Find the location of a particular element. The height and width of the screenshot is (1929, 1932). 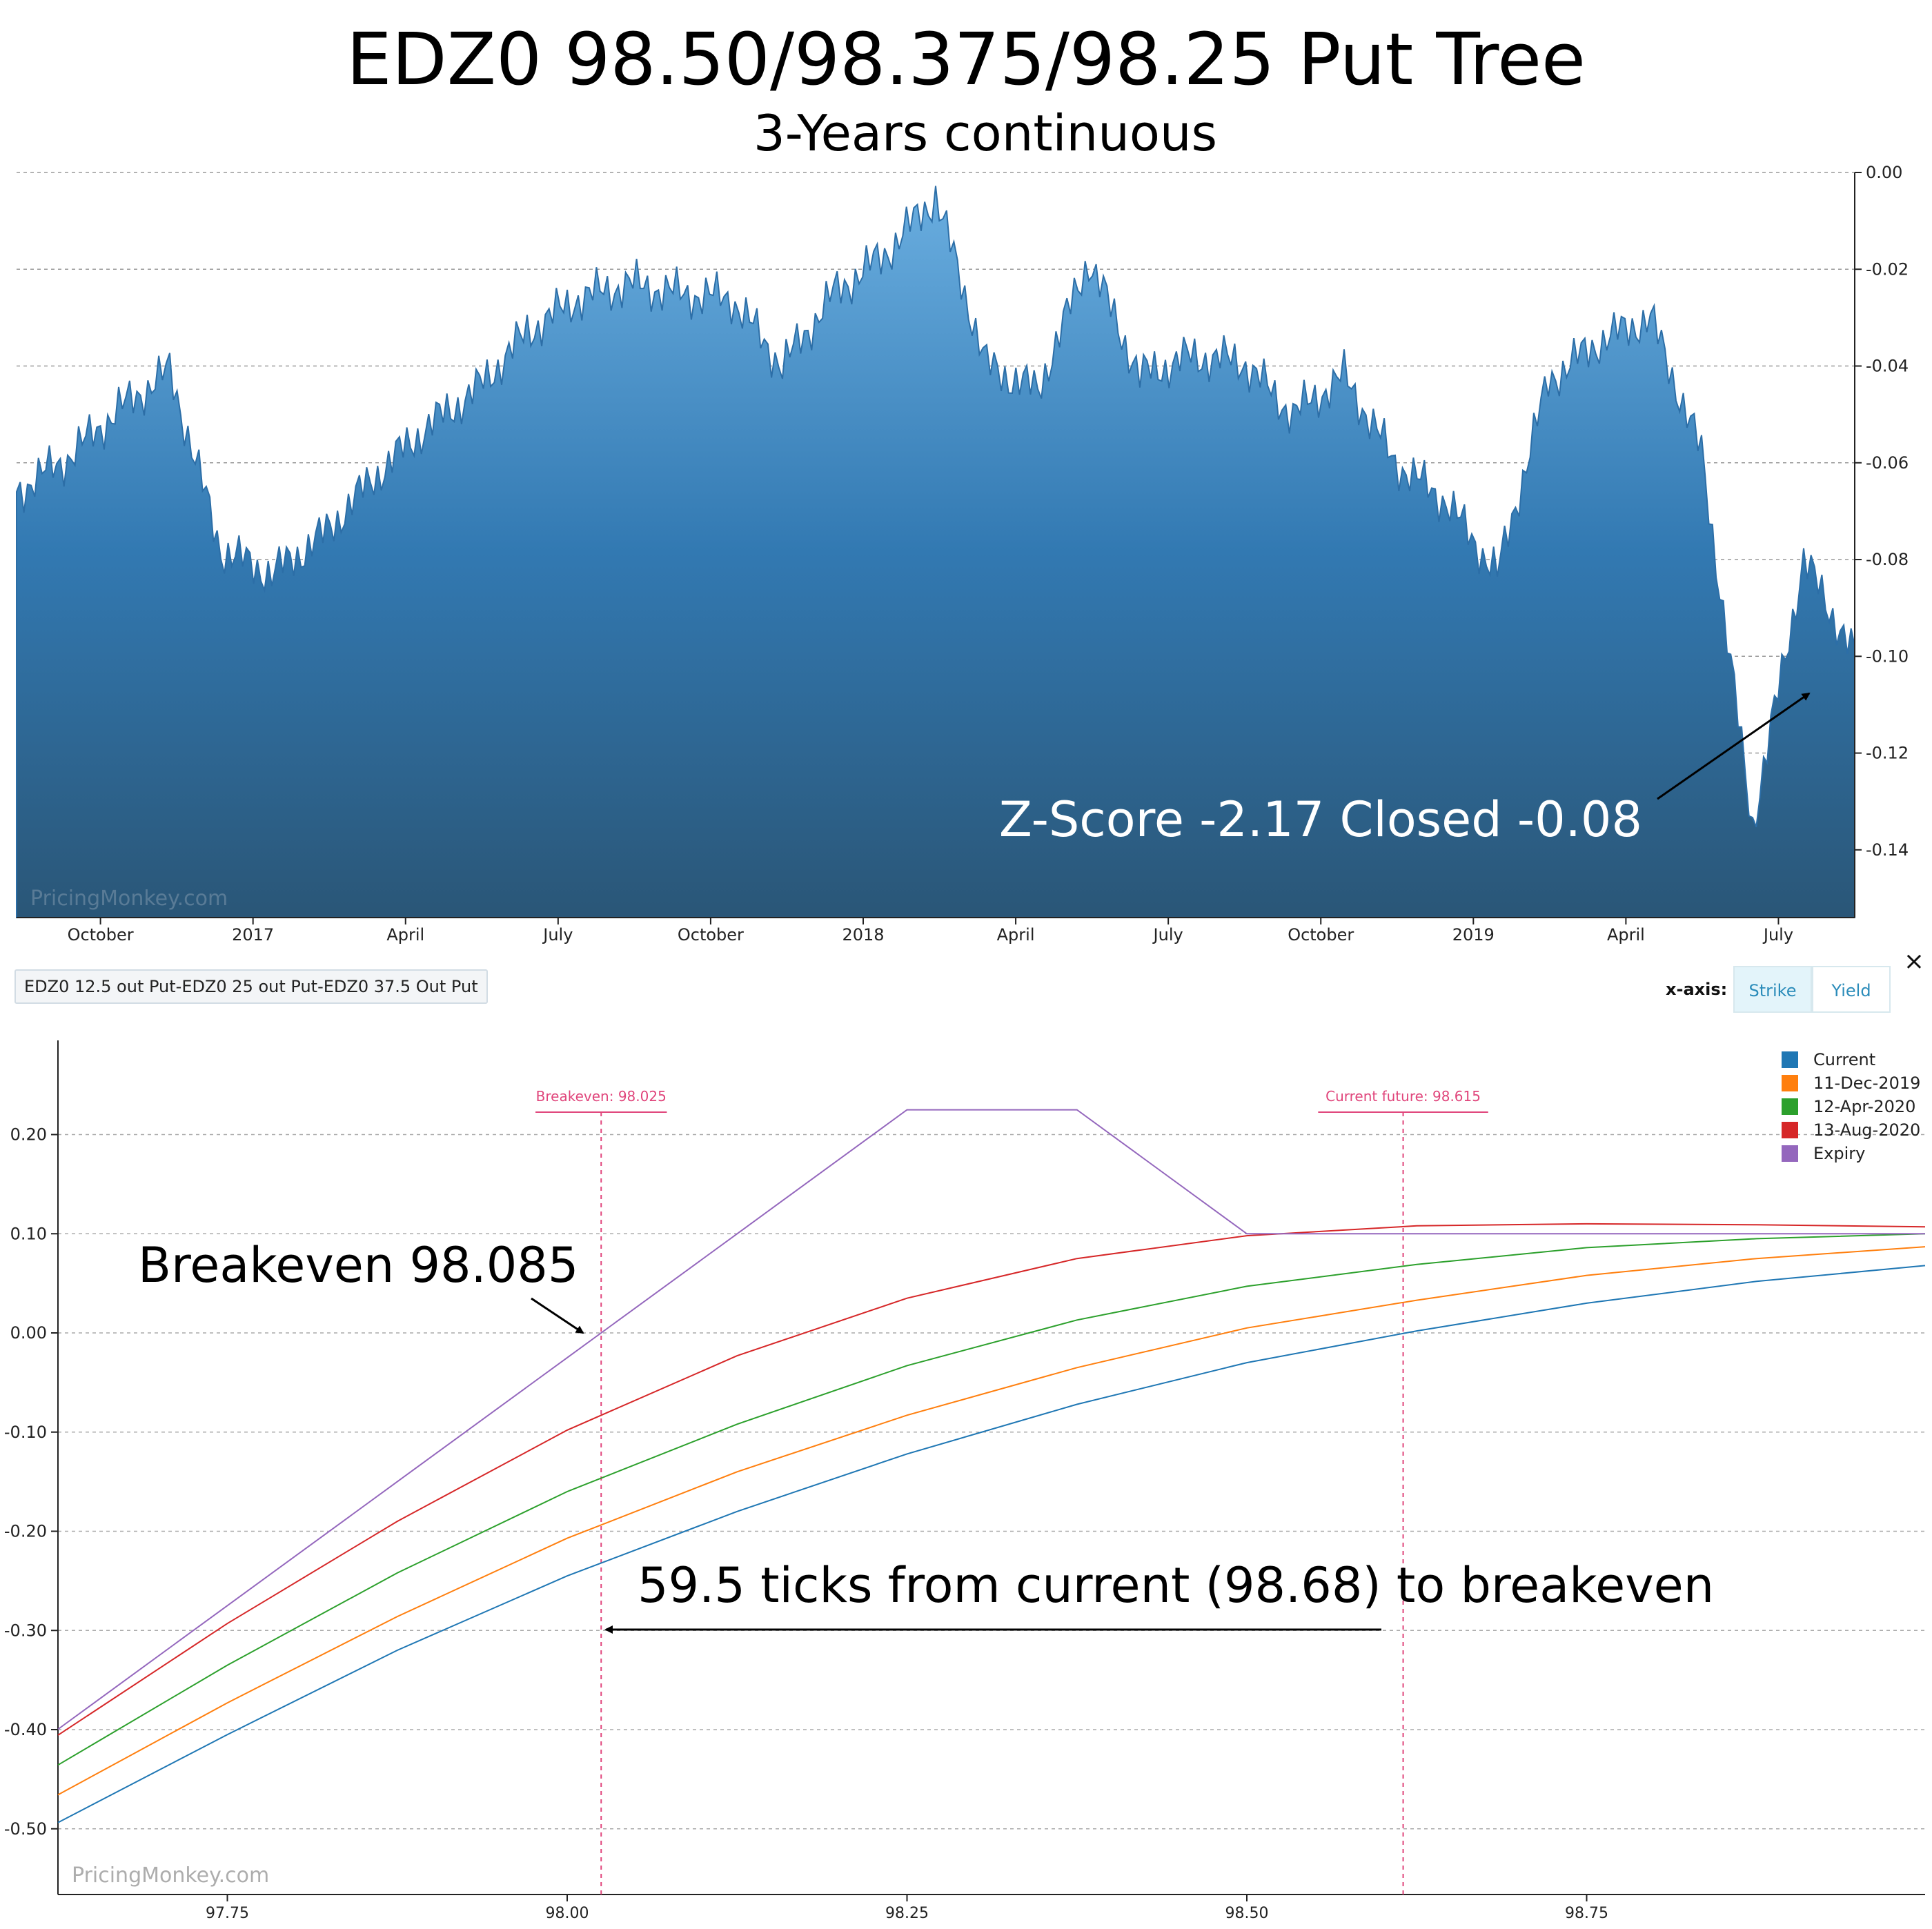

zscore-annotation: Z-Score -2.17 Closed -0.08 is located at coordinates (1320, 819).